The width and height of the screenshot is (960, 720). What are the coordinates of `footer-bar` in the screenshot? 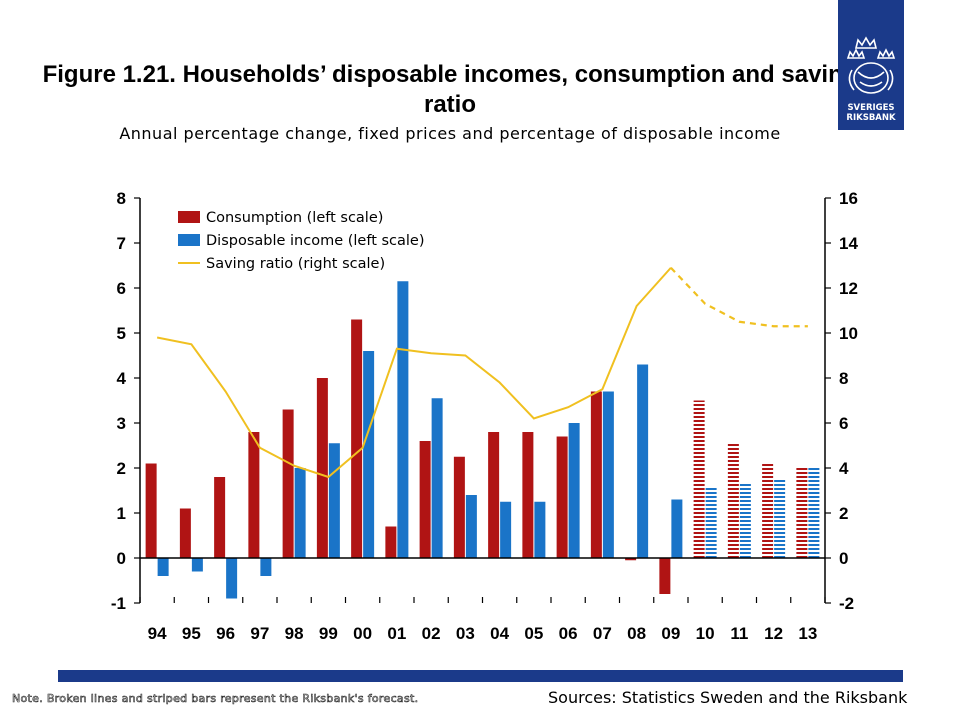 It's located at (480, 676).